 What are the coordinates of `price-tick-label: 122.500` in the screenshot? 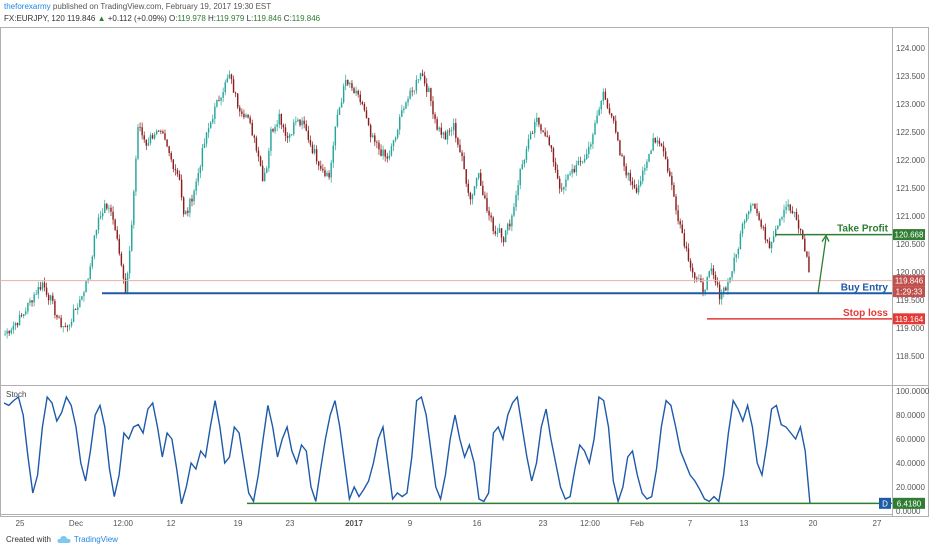 It's located at (910, 132).